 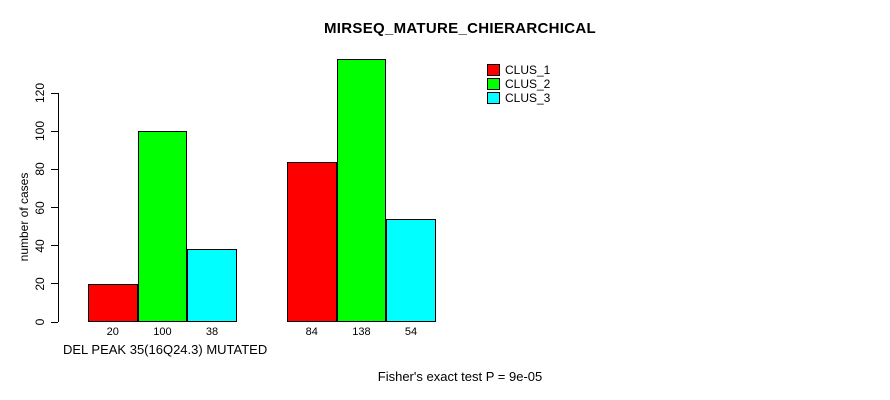 What do you see at coordinates (165, 349) in the screenshot?
I see `x-axis-title: DEL PEAK 35(16Q24.3) MUTATED` at bounding box center [165, 349].